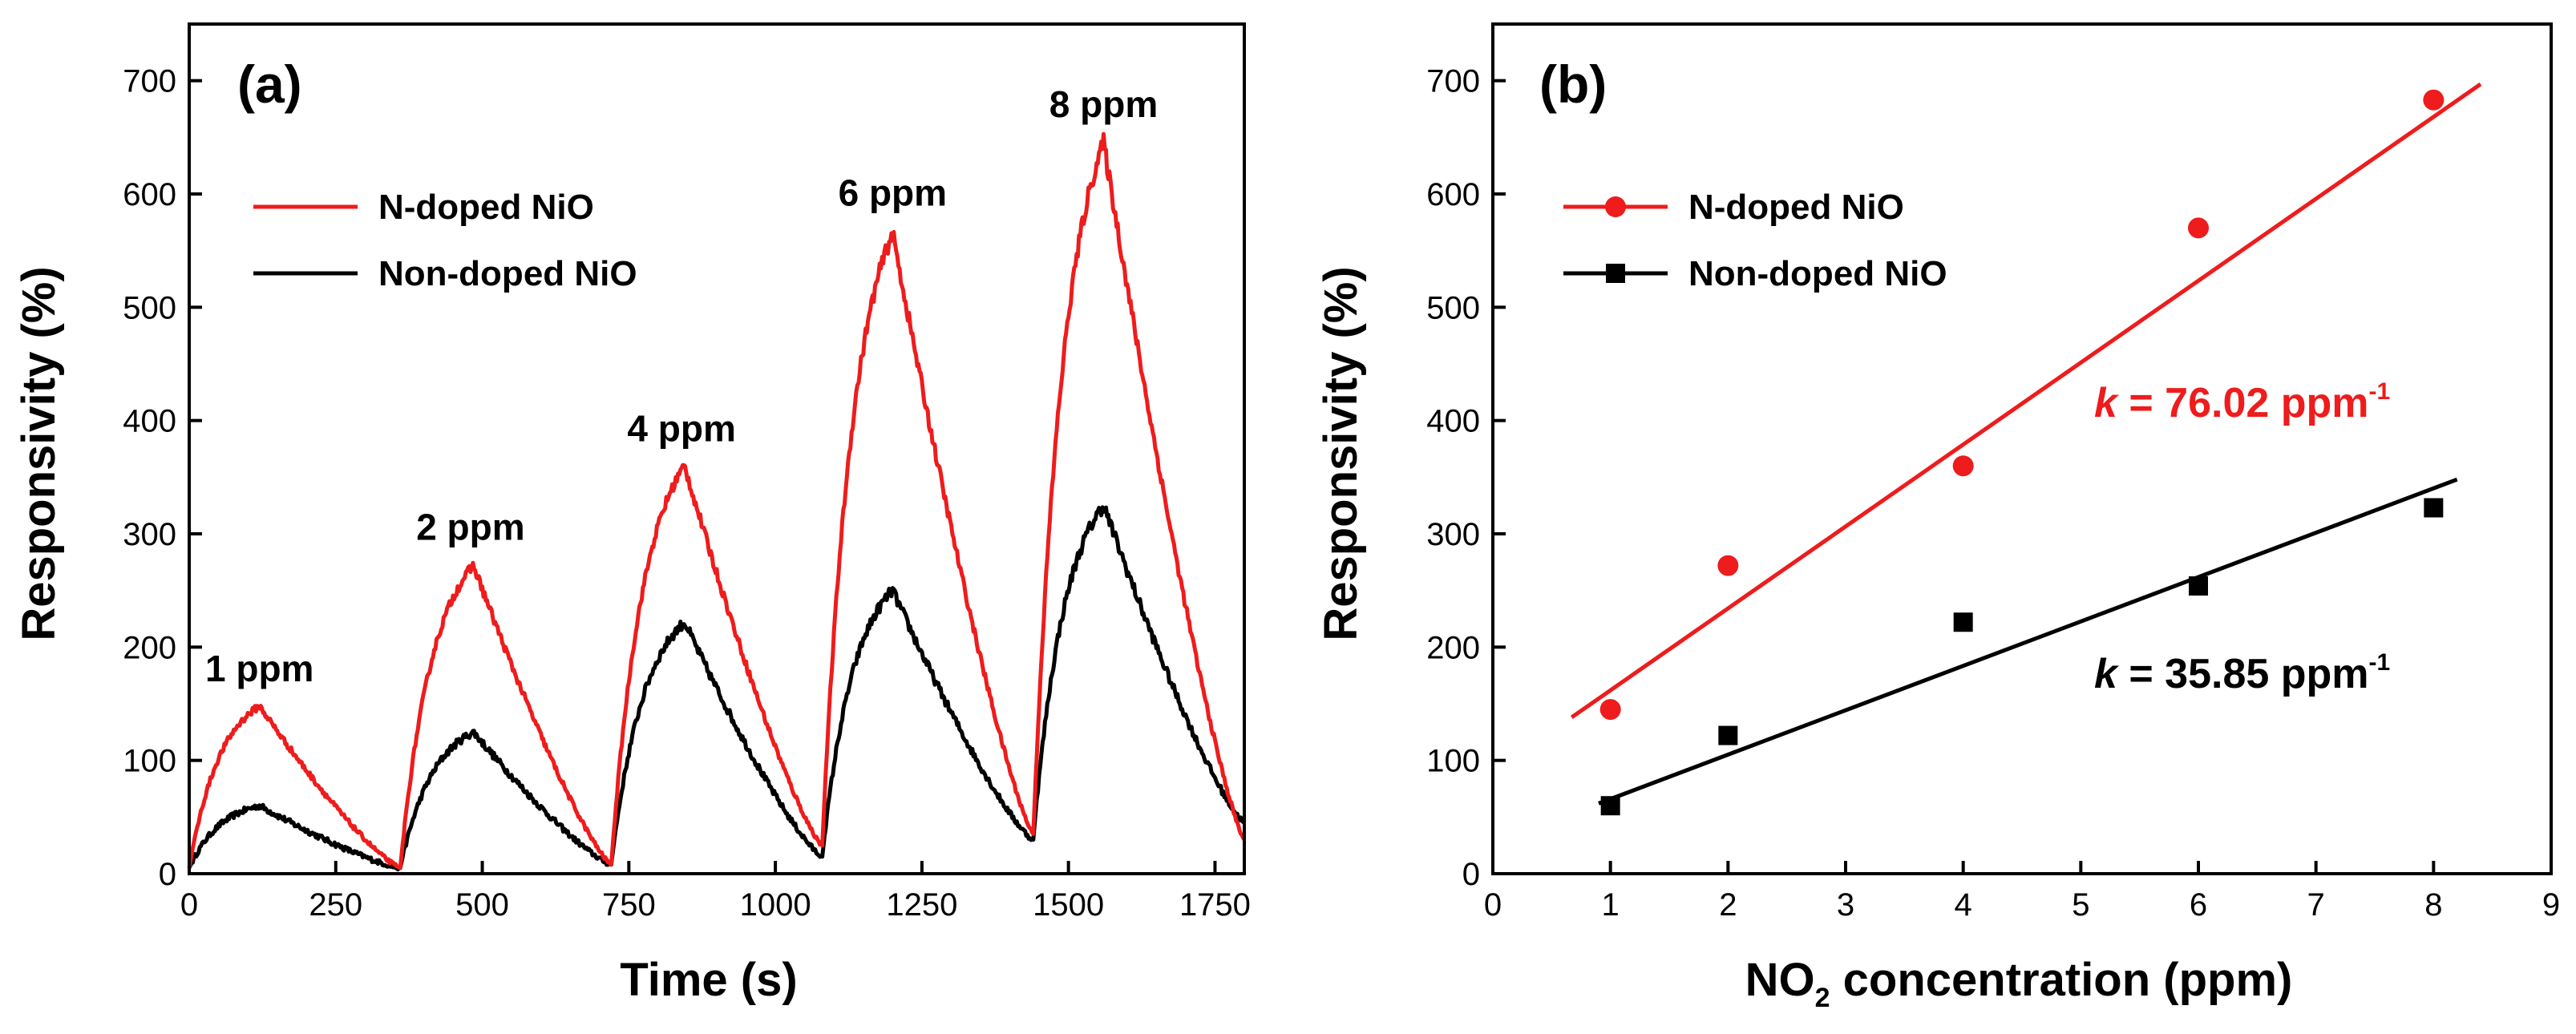  I want to click on legend-b-n-doped-label: N-doped NiO, so click(1796, 207).